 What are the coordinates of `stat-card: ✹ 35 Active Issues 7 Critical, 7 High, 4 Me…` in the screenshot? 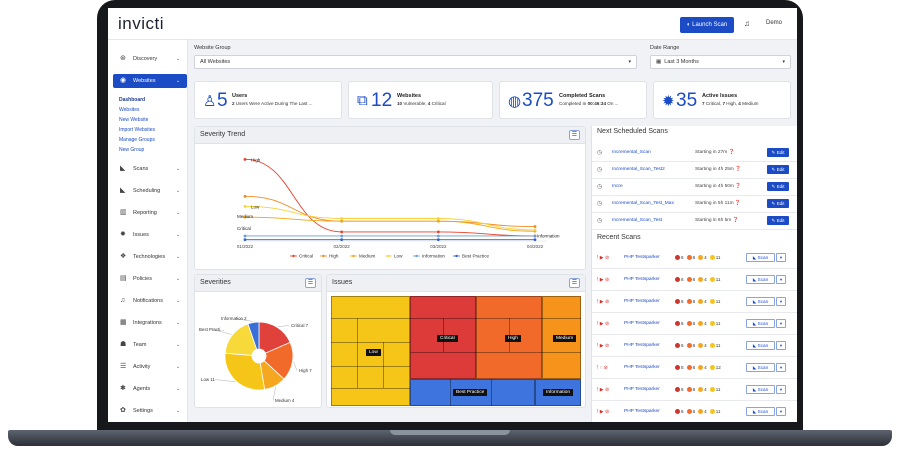 It's located at (722, 100).